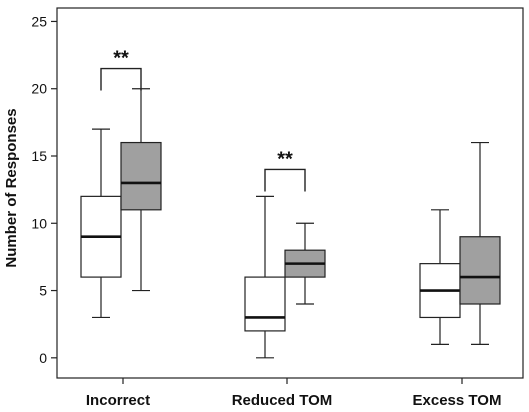 The image size is (529, 412). I want to click on y-tick-label: 10, so click(39, 223).